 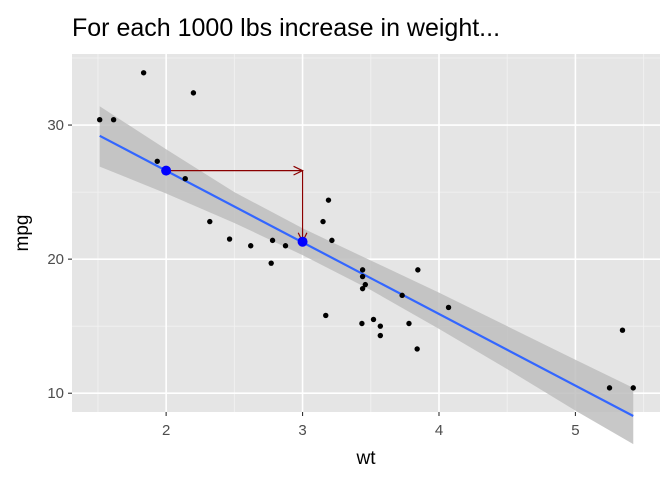 What do you see at coordinates (22, 233) in the screenshot?
I see `y-axis-label: mpg` at bounding box center [22, 233].